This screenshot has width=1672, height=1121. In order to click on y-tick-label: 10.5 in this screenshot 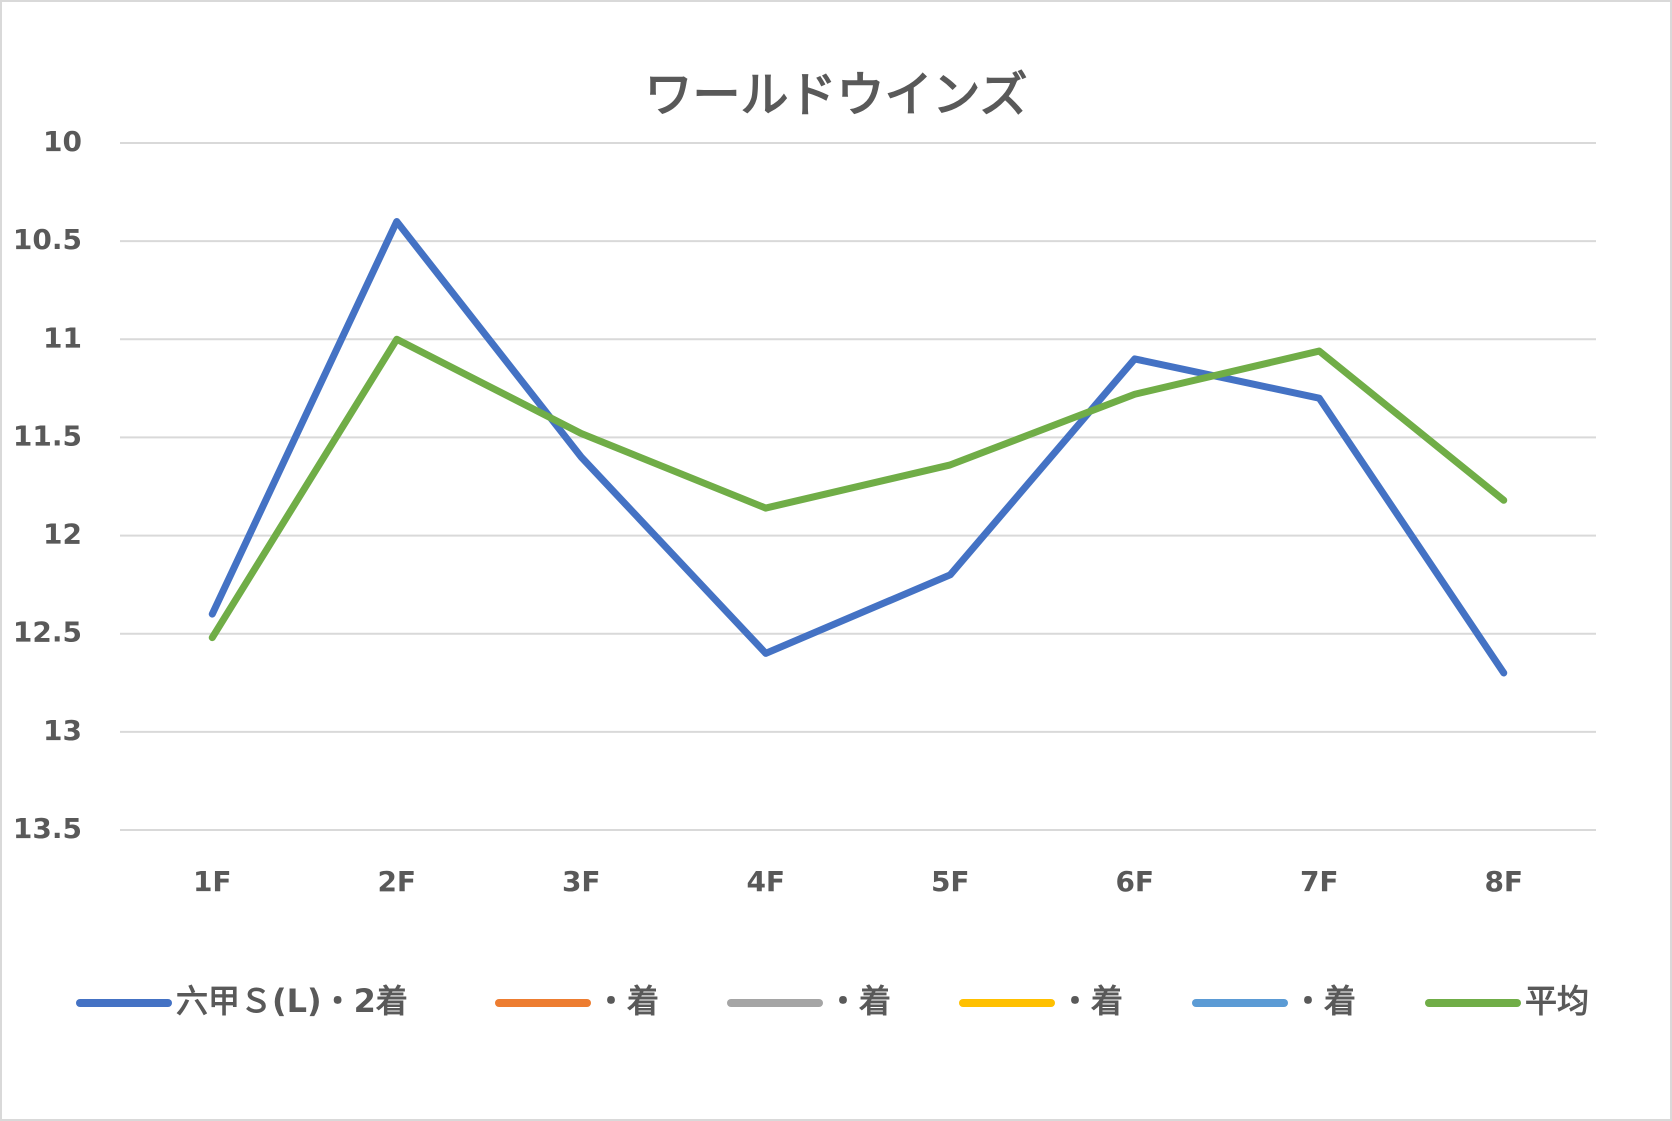, I will do `click(47, 239)`.